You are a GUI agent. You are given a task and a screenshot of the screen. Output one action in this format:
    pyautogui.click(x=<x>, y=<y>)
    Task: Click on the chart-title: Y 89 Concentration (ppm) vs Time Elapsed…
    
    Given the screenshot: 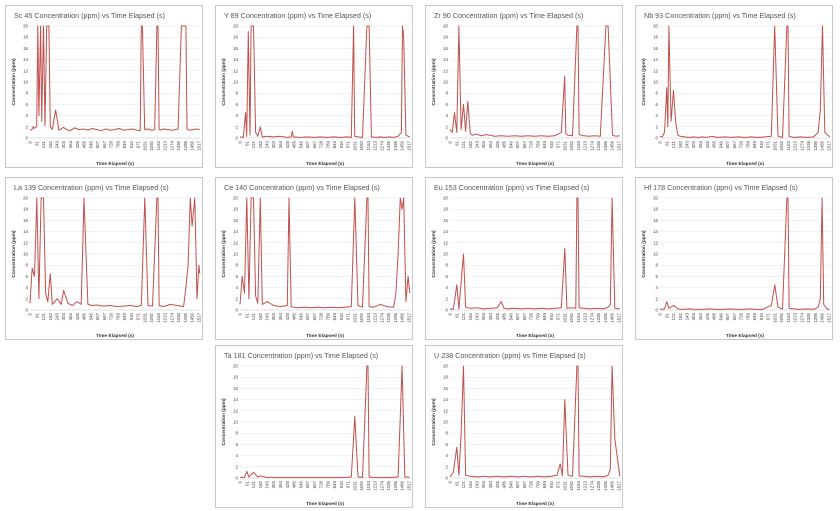 What is the action you would take?
    pyautogui.click(x=297, y=15)
    